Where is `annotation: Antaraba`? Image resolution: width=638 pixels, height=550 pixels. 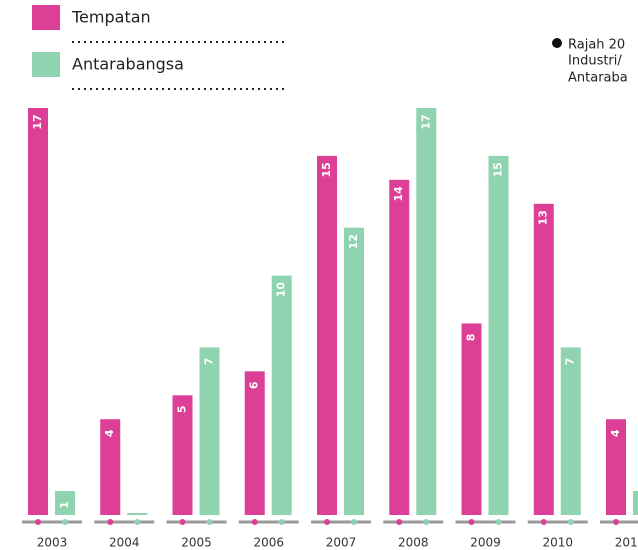 annotation: Antaraba is located at coordinates (598, 78).